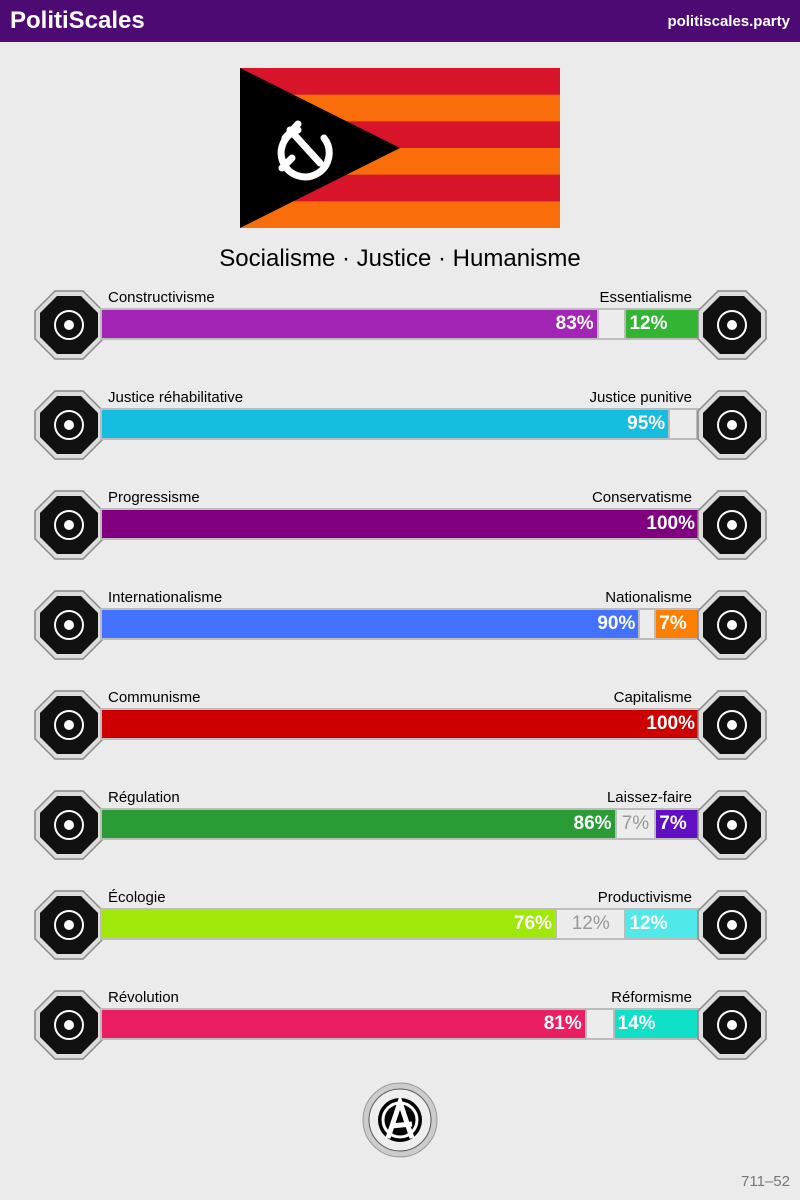 Image resolution: width=800 pixels, height=1200 pixels. What do you see at coordinates (652, 697) in the screenshot?
I see `axis-right-label: Capitalisme` at bounding box center [652, 697].